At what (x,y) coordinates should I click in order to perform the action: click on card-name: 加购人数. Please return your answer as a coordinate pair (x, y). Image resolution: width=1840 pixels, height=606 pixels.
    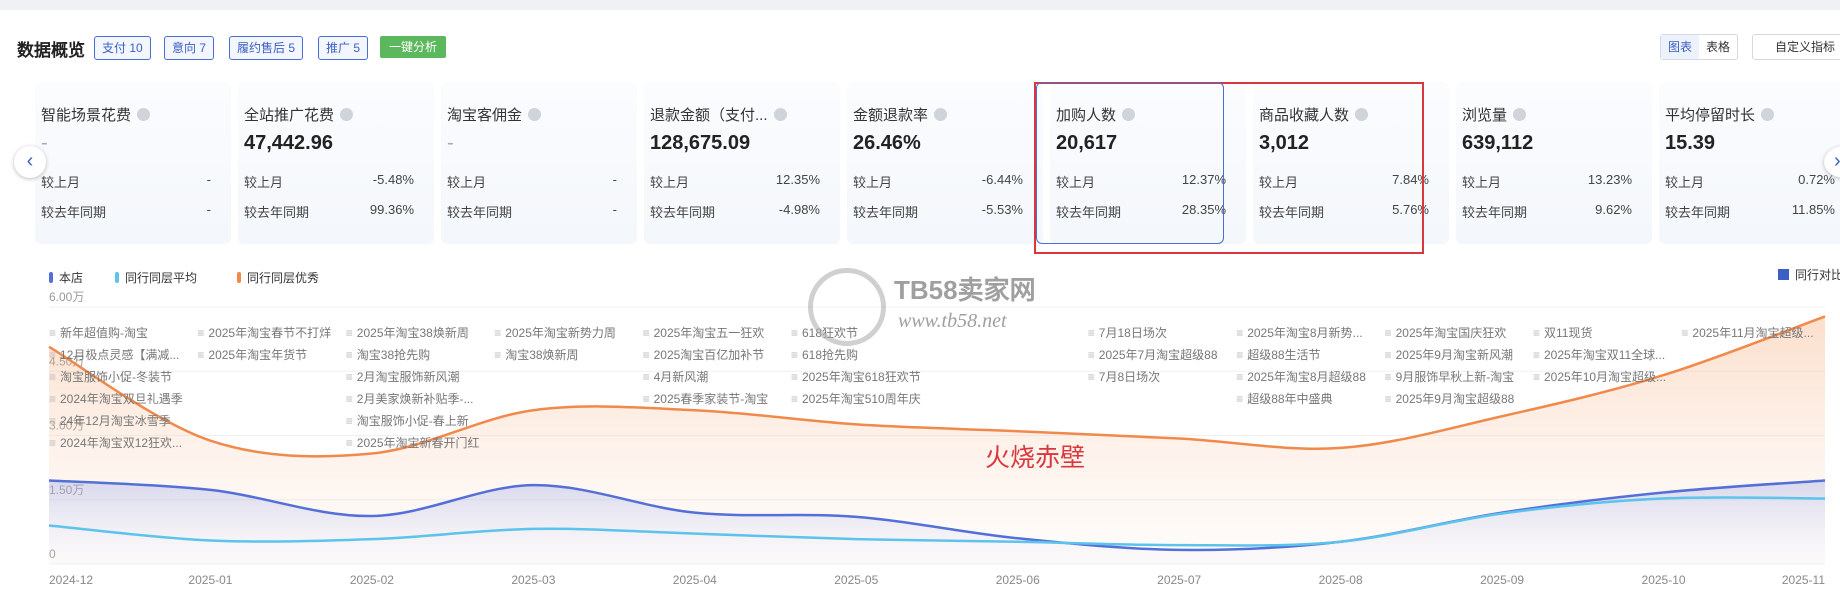
    Looking at the image, I should click on (1096, 114).